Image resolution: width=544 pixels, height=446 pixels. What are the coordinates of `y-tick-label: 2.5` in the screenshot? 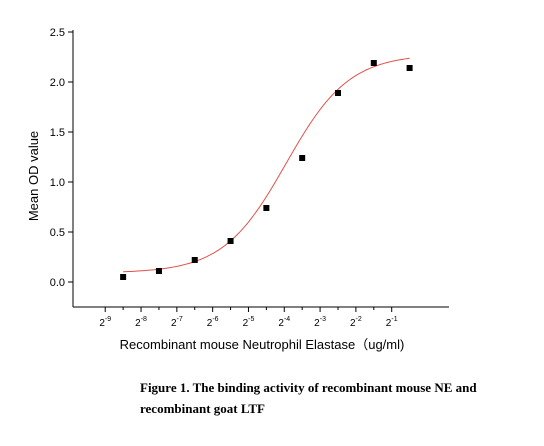 It's located at (57, 33).